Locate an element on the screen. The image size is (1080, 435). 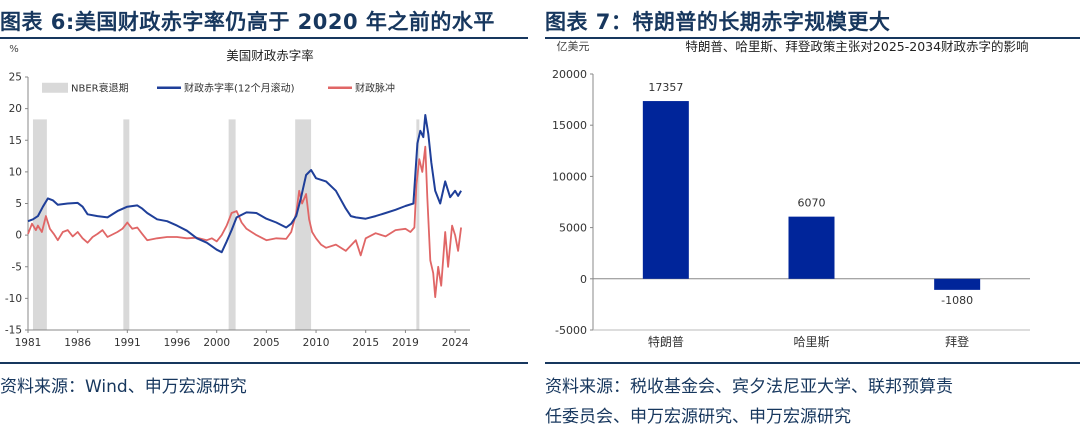
left-source-rule is located at coordinates (264, 363).